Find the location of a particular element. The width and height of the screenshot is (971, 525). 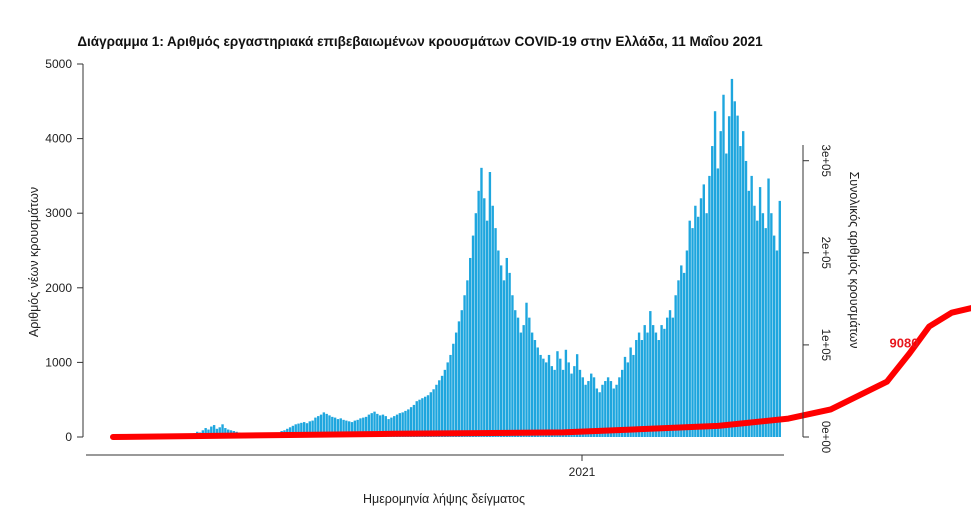

right-tick-label-0: 0e+00 is located at coordinates (825, 437).